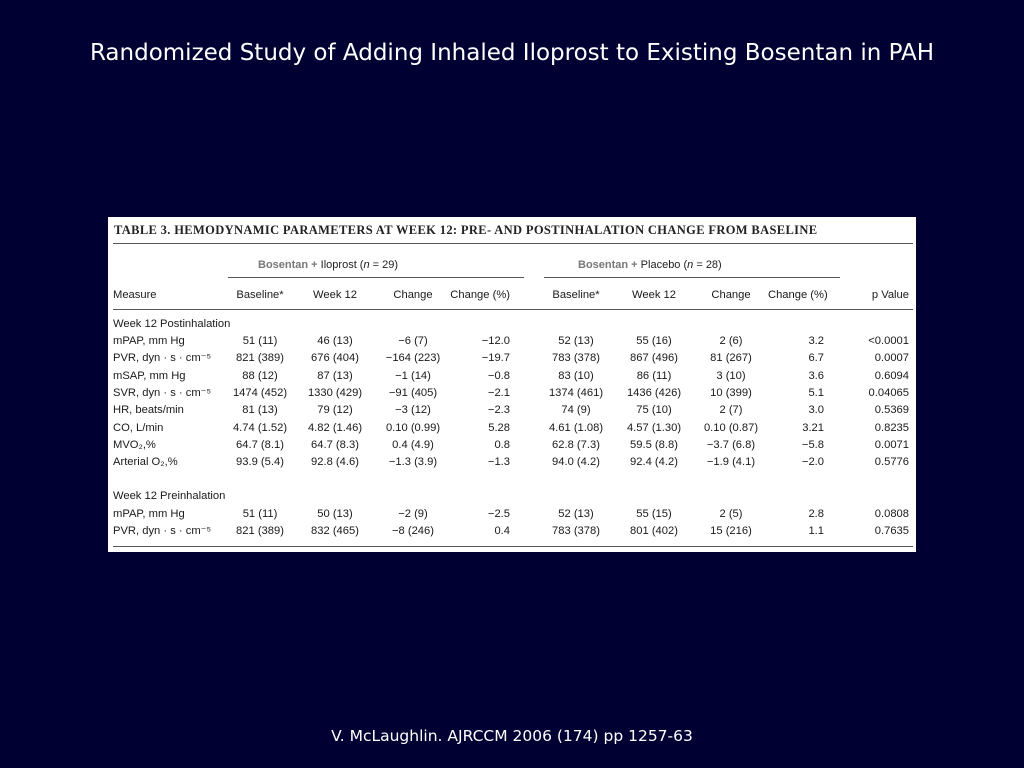 The height and width of the screenshot is (768, 1024). I want to click on cell-week12: 4.82 (1.46), so click(335, 427).